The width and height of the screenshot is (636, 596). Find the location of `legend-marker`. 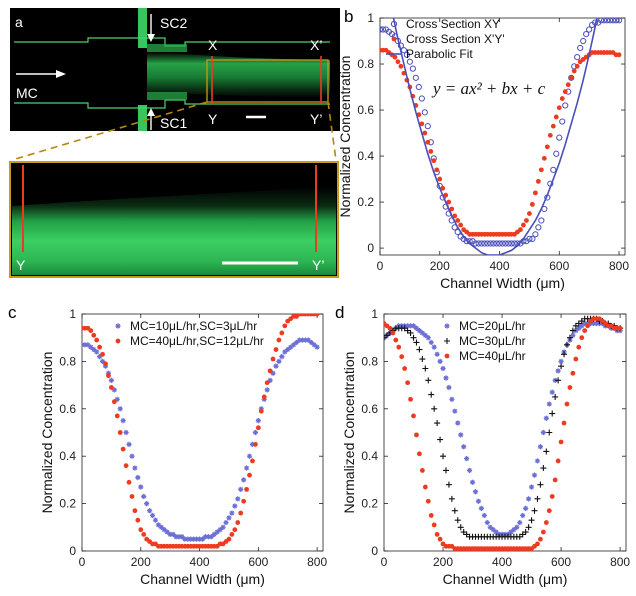

legend-marker is located at coordinates (394, 24).